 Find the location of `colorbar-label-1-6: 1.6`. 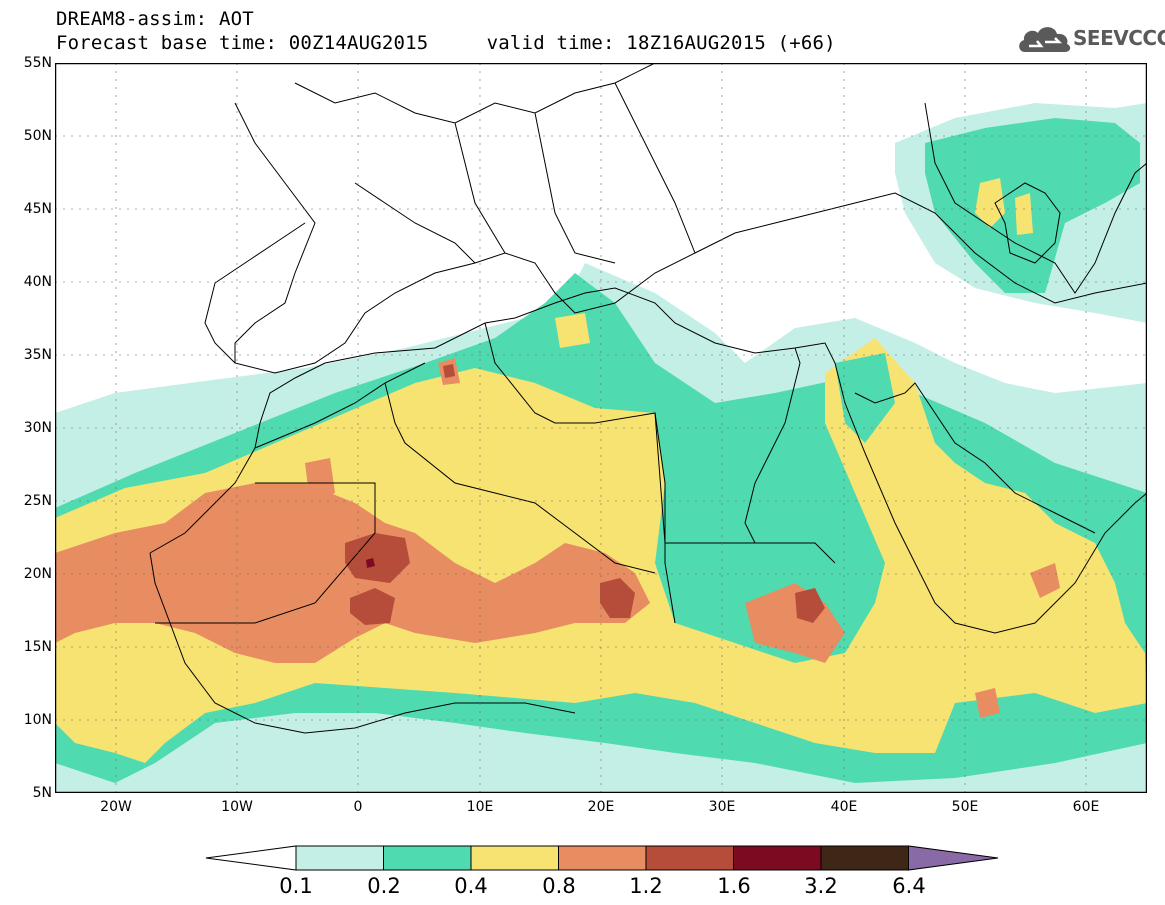

colorbar-label-1-6: 1.6 is located at coordinates (734, 886).